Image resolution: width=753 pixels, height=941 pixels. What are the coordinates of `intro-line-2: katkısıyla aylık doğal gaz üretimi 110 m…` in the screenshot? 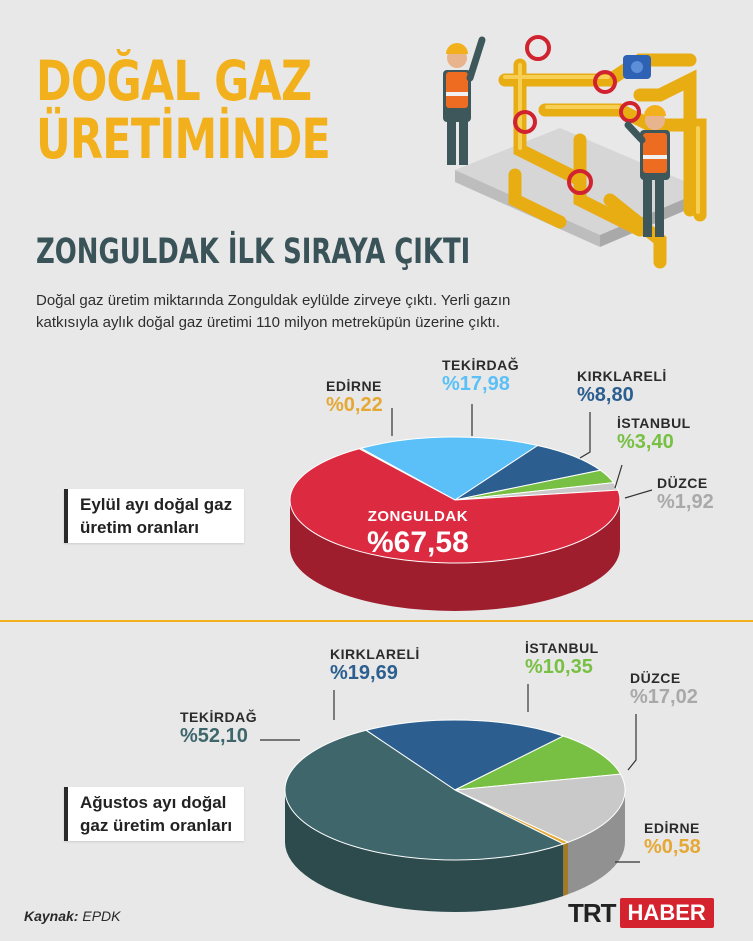 It's located at (268, 322).